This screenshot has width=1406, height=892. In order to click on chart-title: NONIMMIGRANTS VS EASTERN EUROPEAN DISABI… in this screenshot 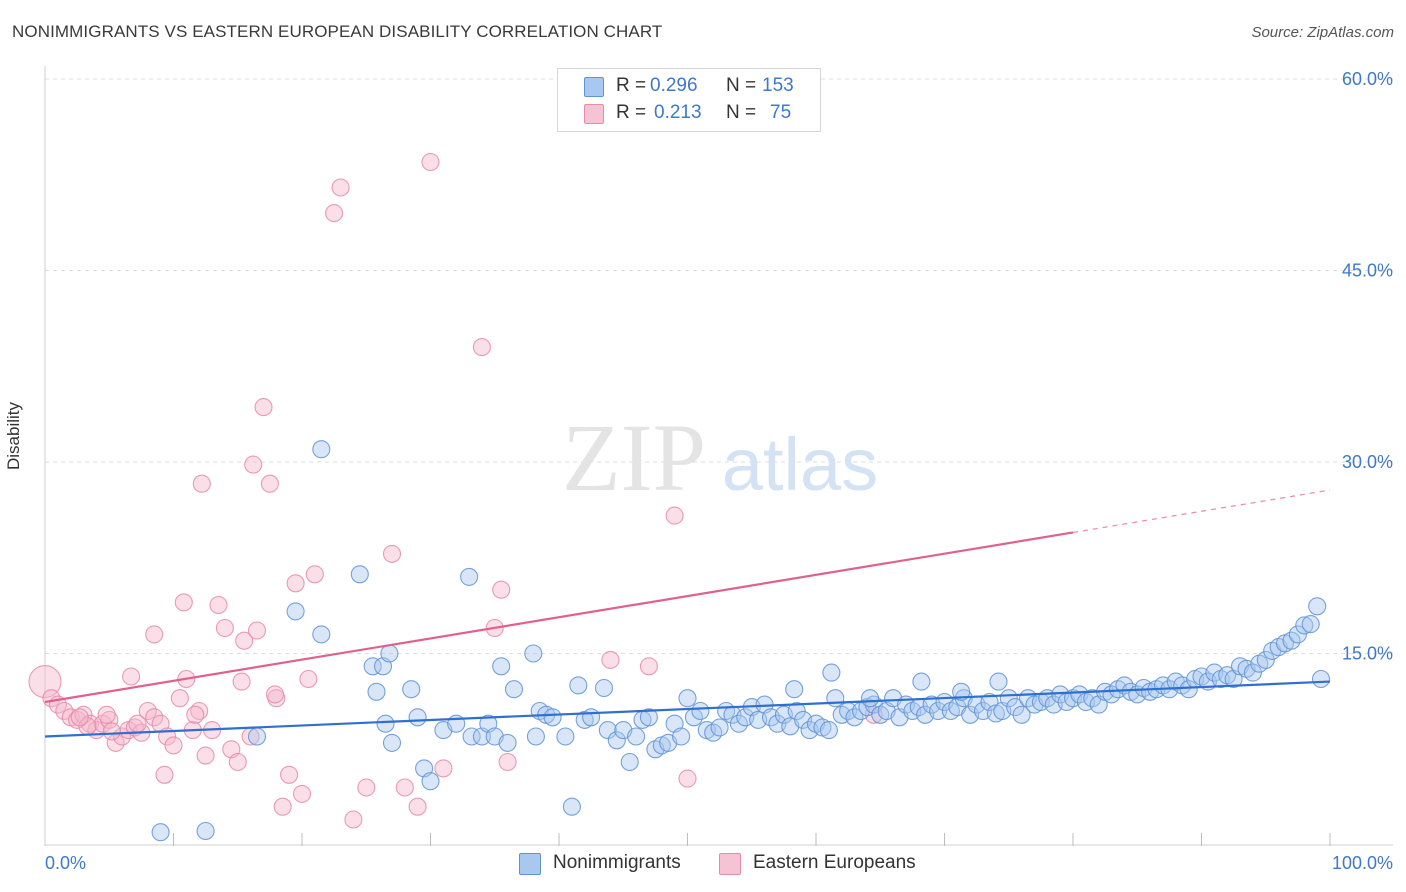, I will do `click(337, 31)`.